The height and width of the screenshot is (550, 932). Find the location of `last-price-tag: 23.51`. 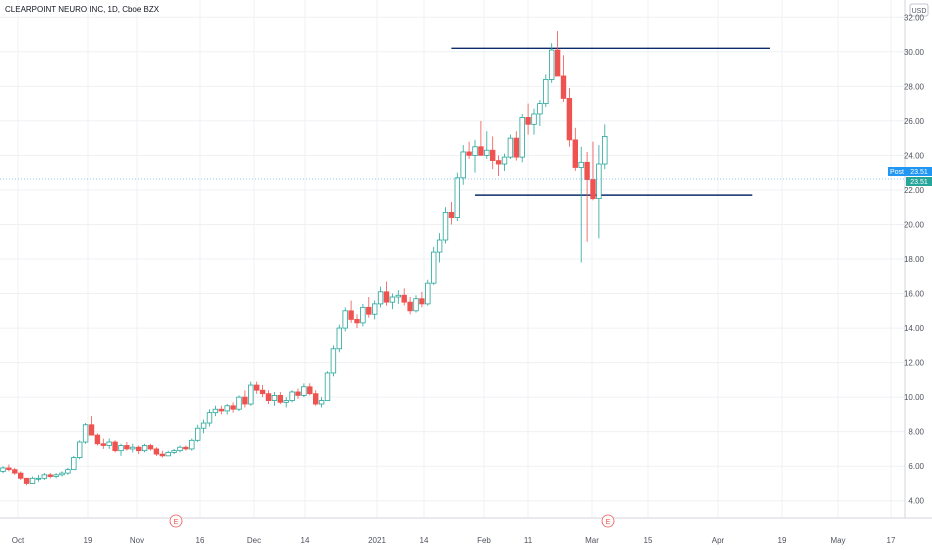

last-price-tag: 23.51 is located at coordinates (919, 181).